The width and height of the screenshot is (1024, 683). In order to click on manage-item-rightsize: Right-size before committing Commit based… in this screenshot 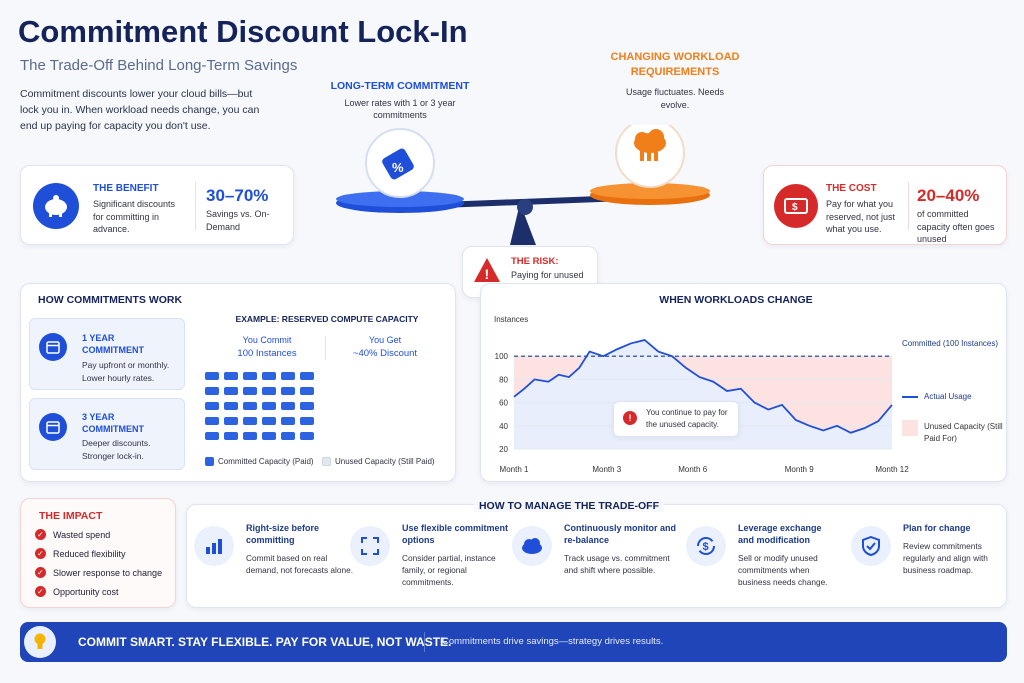, I will do `click(274, 562)`.